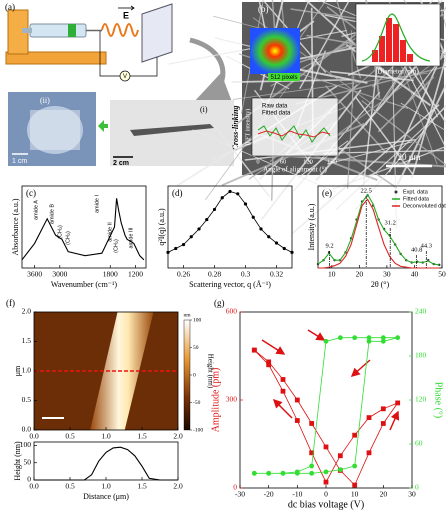 The width and height of the screenshot is (446, 513). I want to click on x-tick-label: 0.0, so click(34, 486).